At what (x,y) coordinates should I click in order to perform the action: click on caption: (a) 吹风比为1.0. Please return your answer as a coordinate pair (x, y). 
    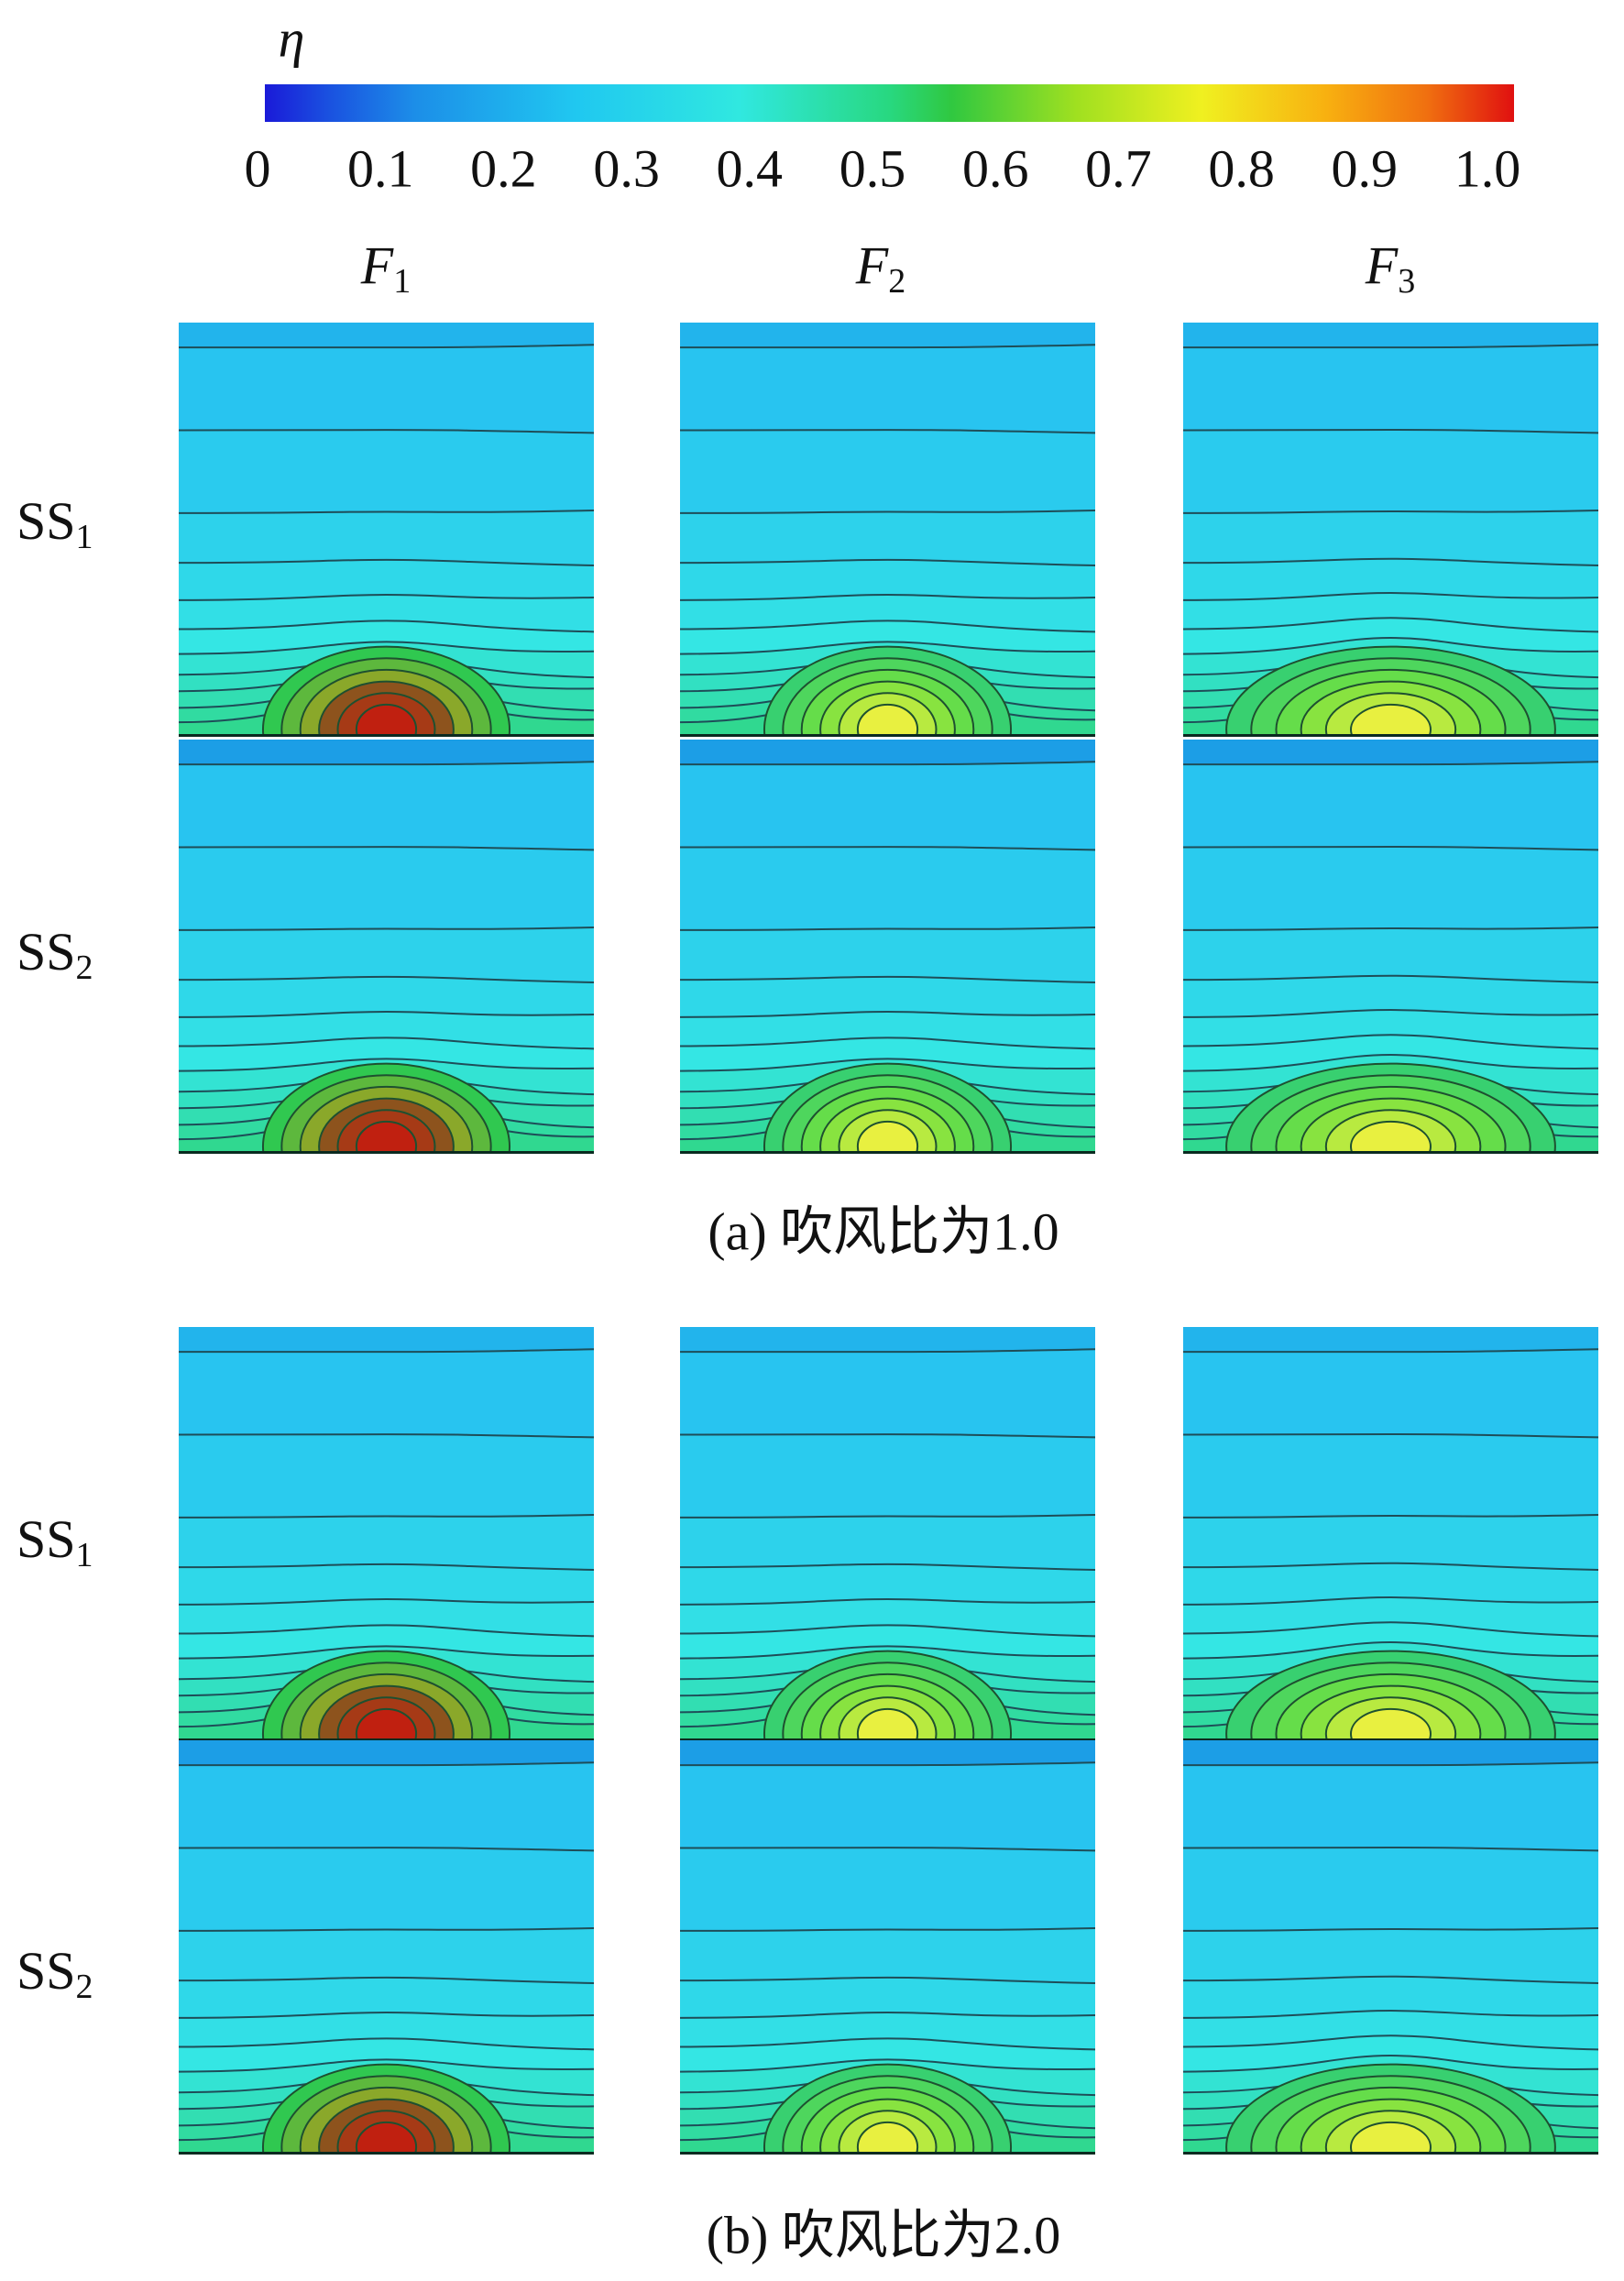
    Looking at the image, I should click on (883, 1231).